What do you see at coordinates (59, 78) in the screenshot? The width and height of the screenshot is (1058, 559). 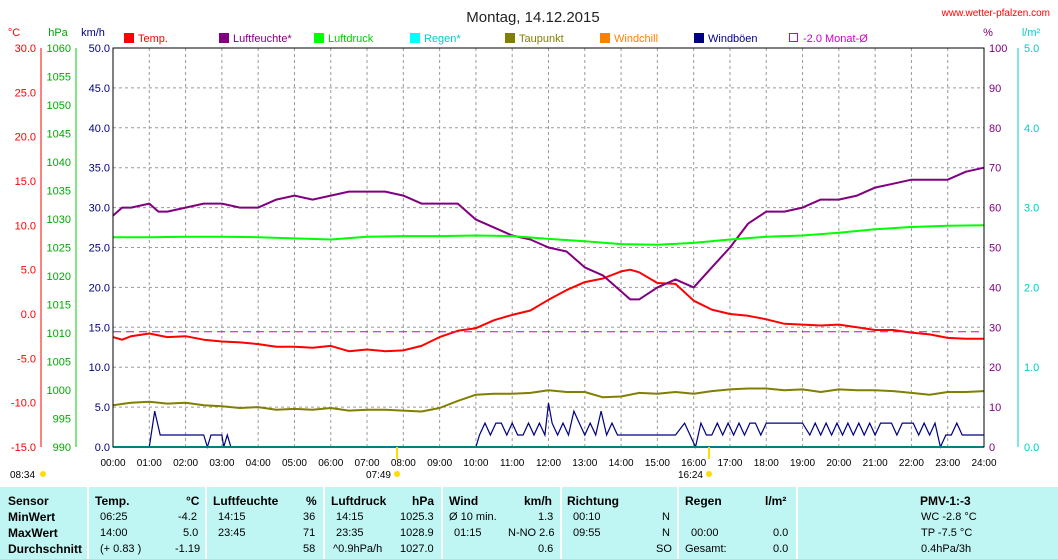 I see `hpa-tick-label: 1055` at bounding box center [59, 78].